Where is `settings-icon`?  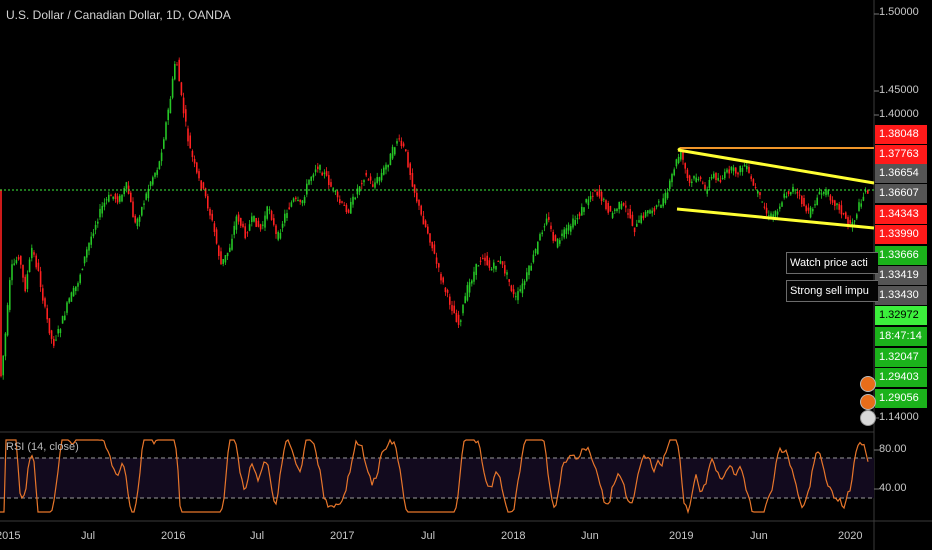
settings-icon is located at coordinates (868, 418).